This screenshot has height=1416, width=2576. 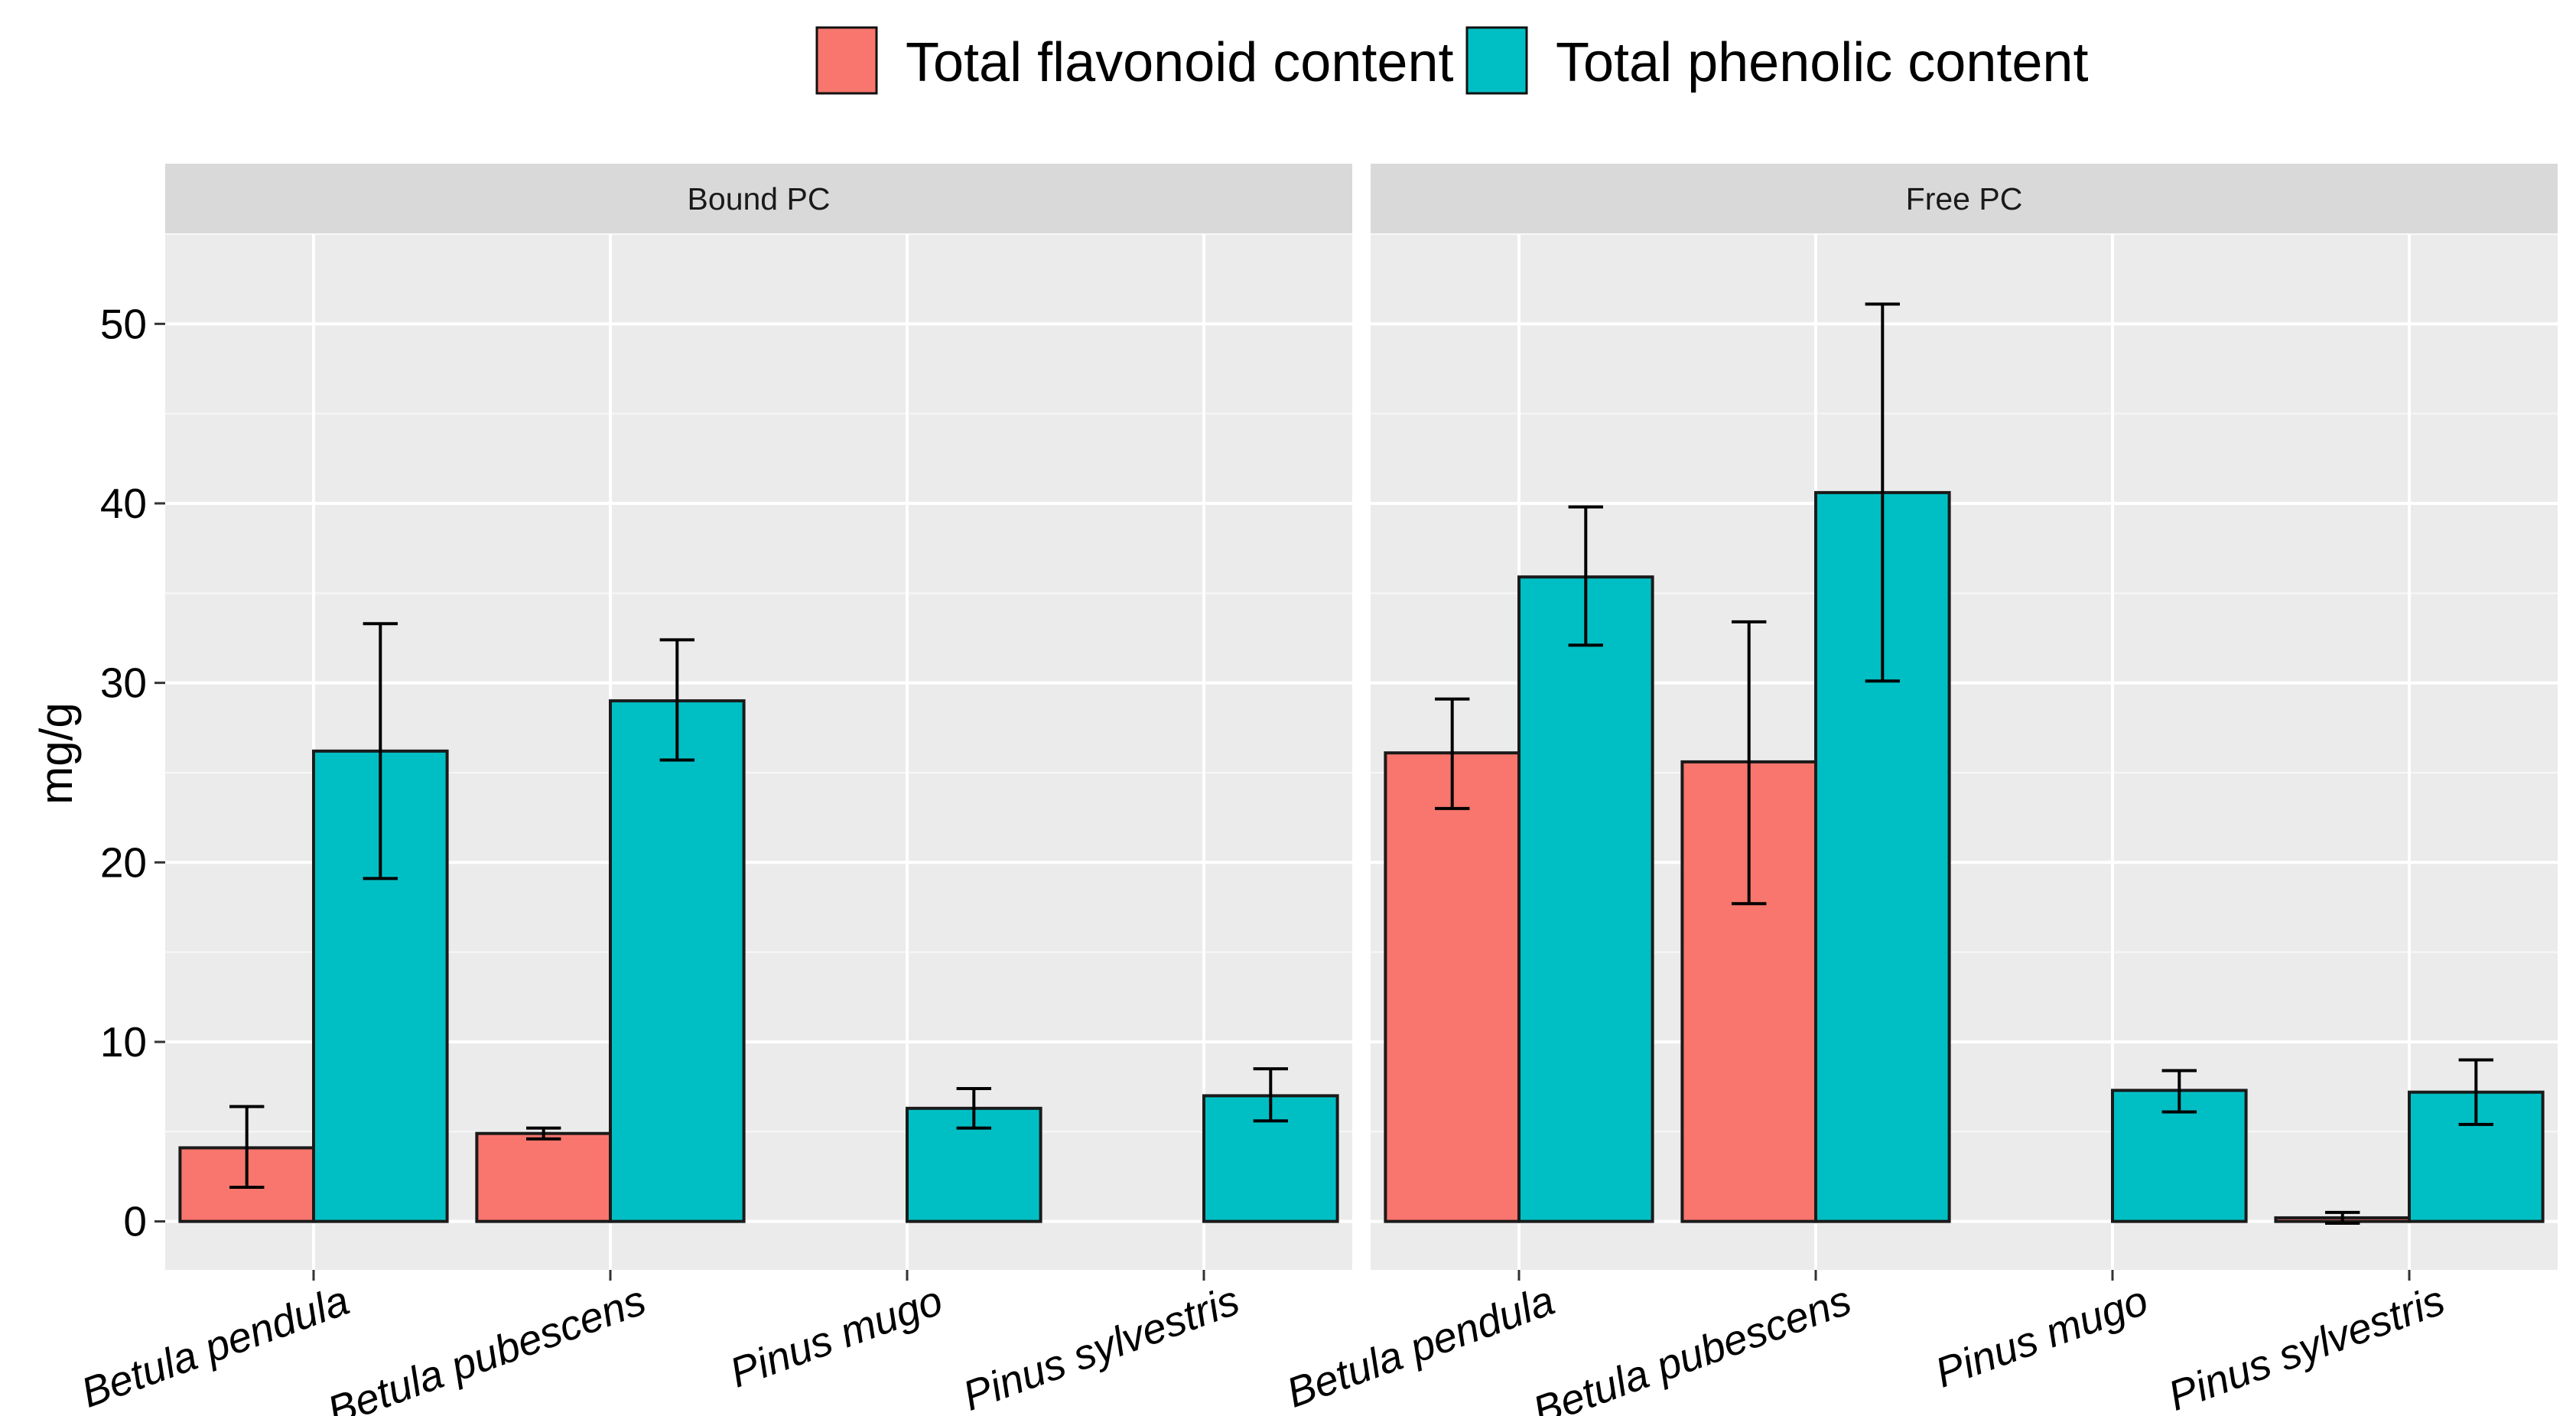 I want to click on legend-label-flavonoid: Total flavonoid content, so click(x=1179, y=62).